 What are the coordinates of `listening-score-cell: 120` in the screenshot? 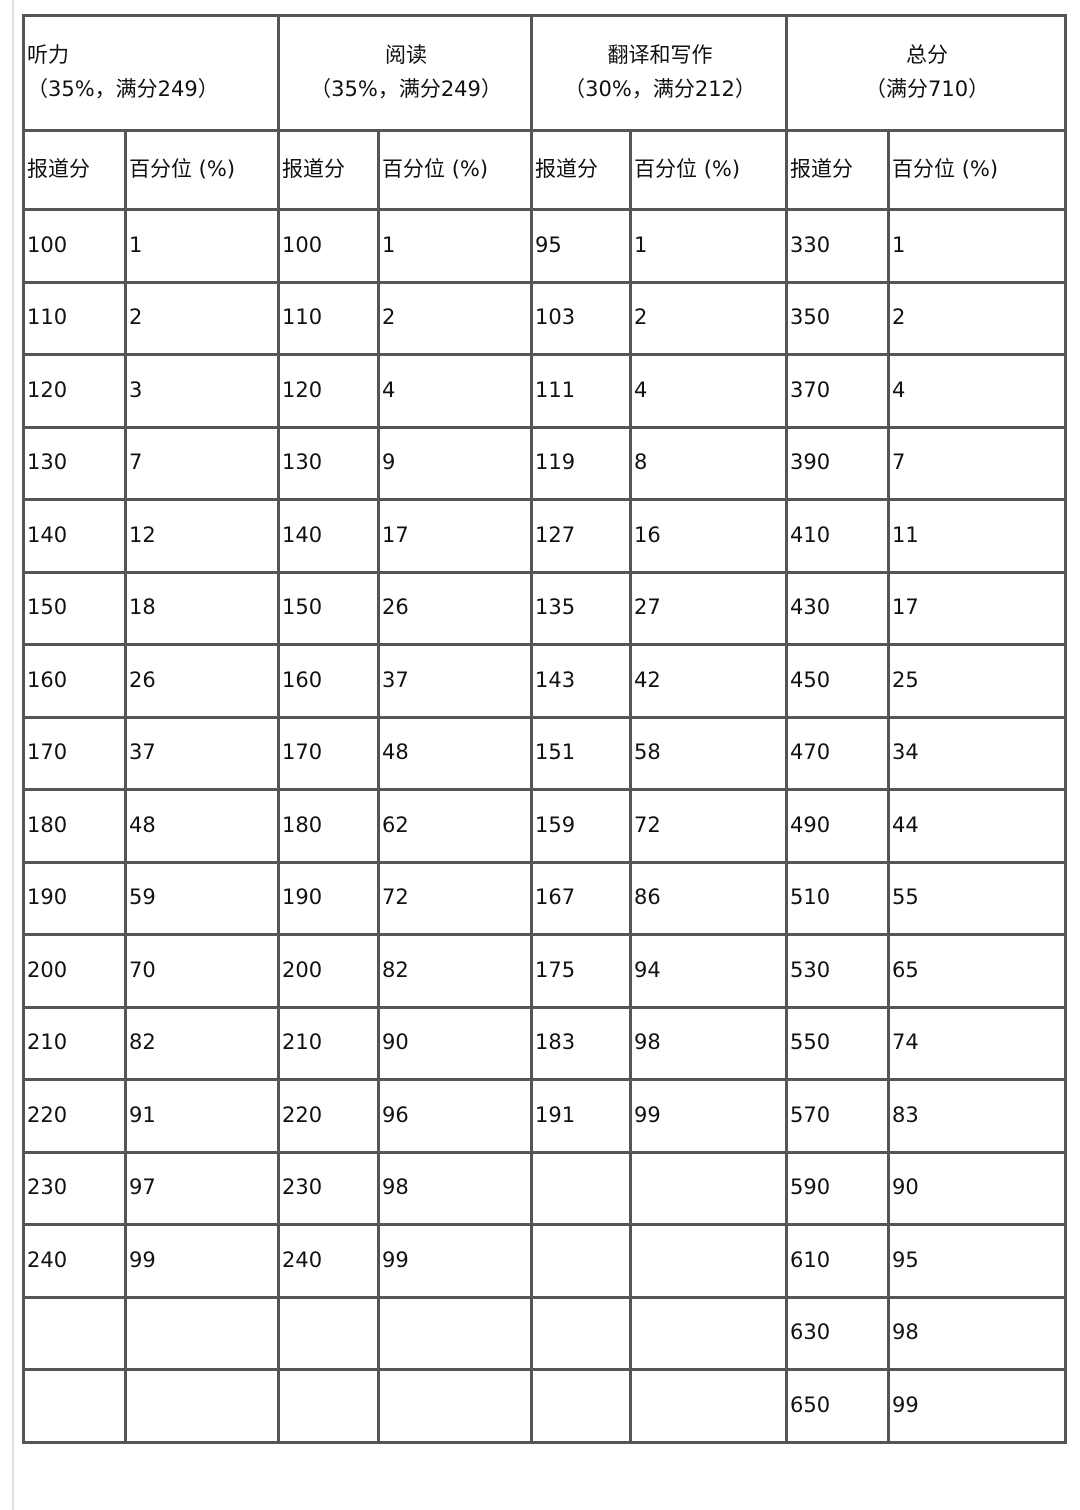 It's located at (74, 391).